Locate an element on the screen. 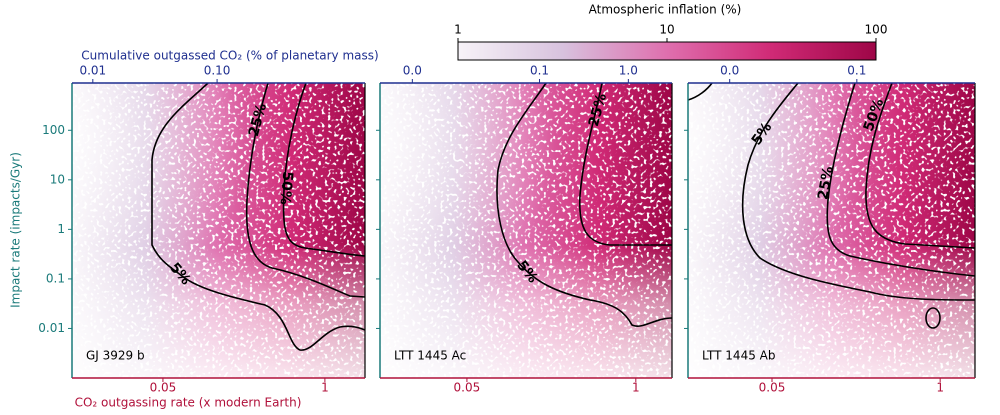 The width and height of the screenshot is (1000, 415). colorbar is located at coordinates (667, 51).